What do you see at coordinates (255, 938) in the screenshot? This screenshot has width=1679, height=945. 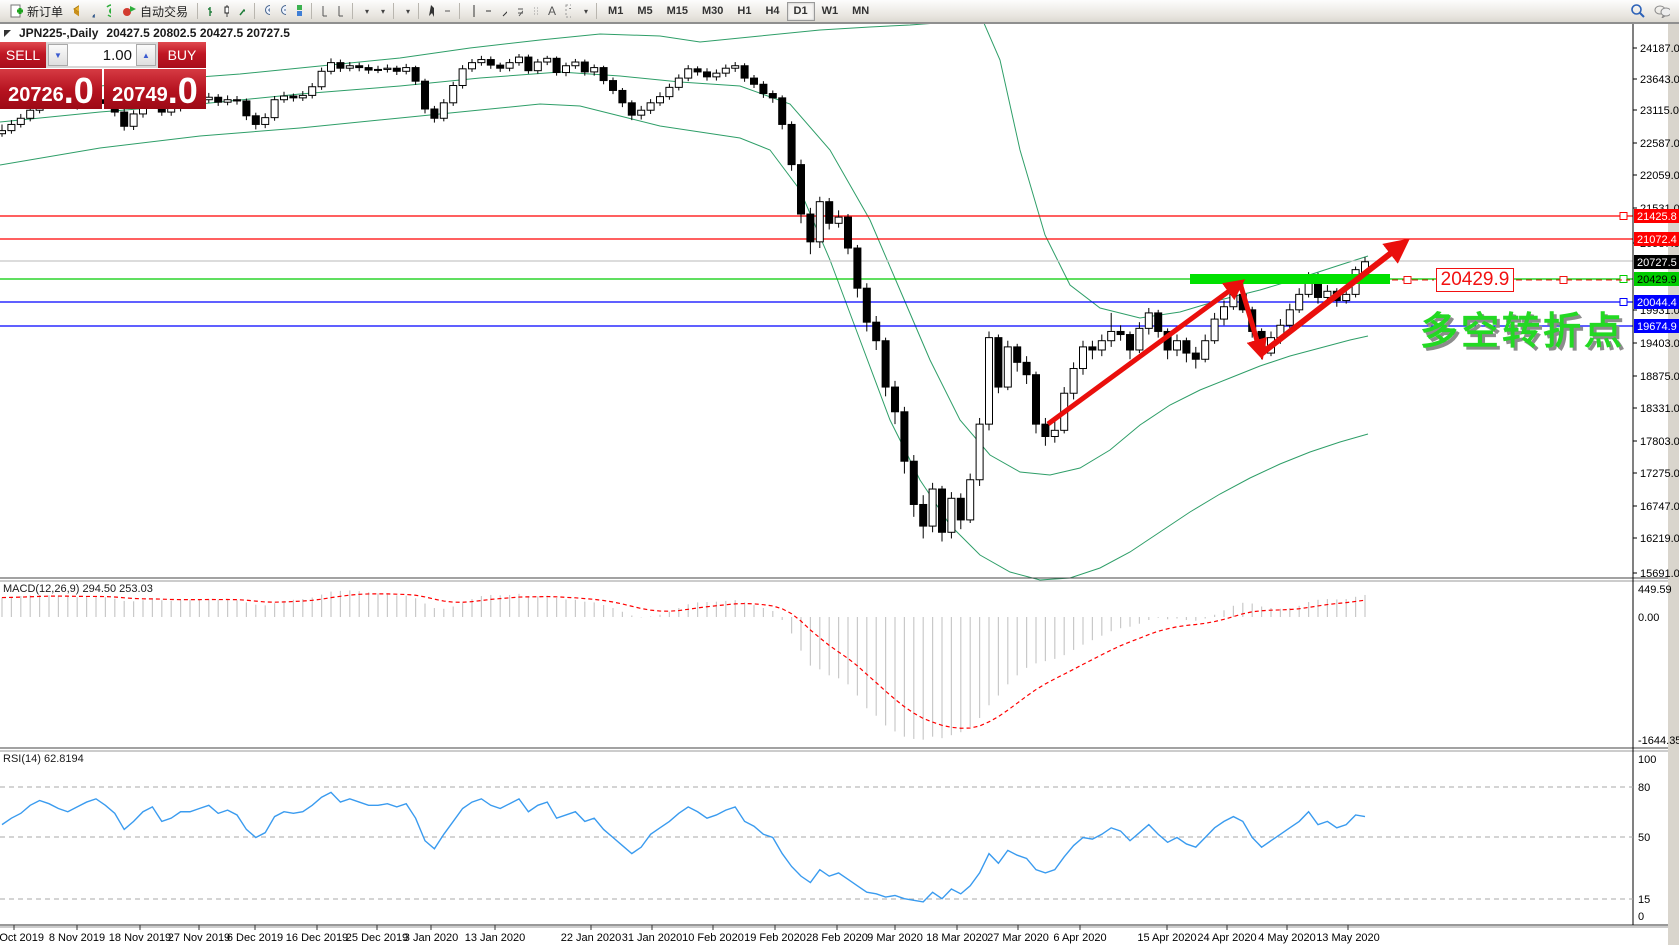 I see `svg-text: 6 Dec 2019` at bounding box center [255, 938].